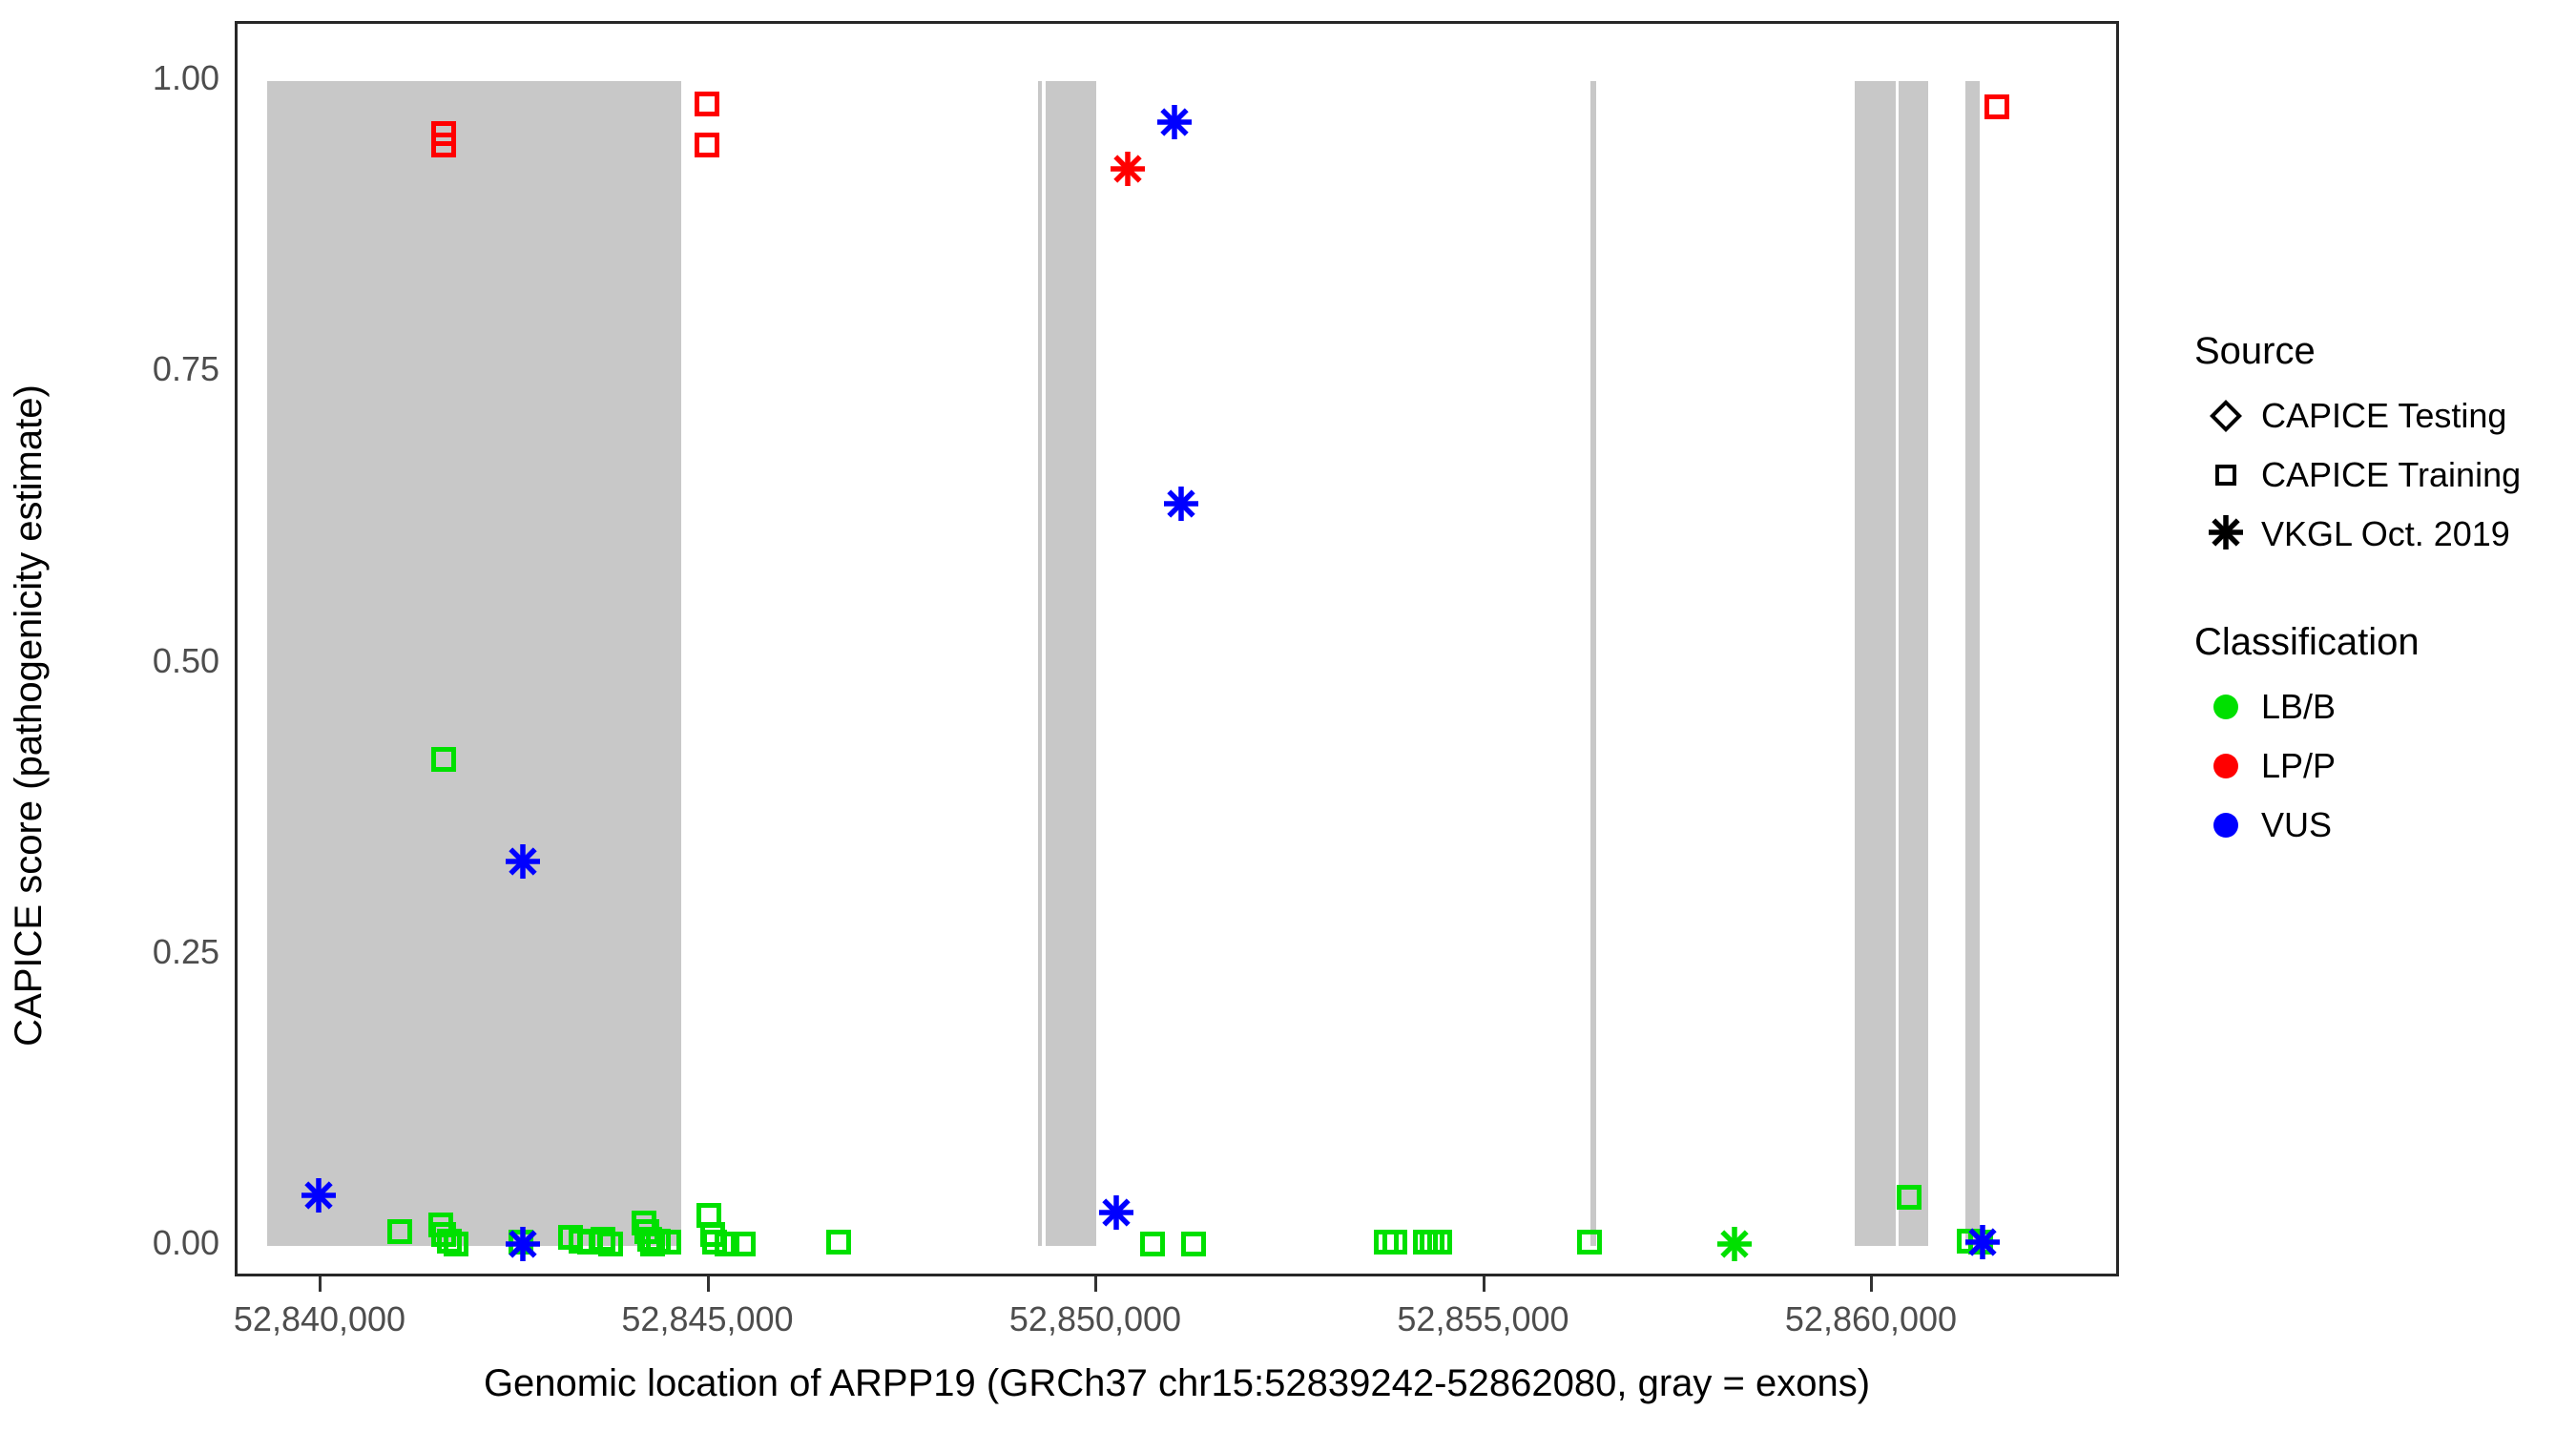 This screenshot has height=1431, width=2576. Describe the element at coordinates (2299, 706) in the screenshot. I see `legend-item-label: LB/B` at that location.